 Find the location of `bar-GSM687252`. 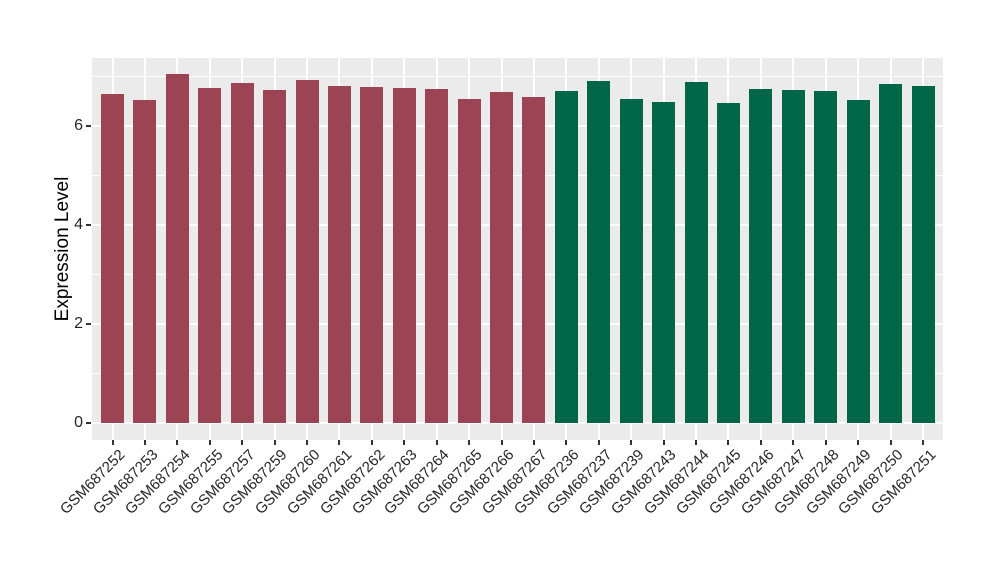

bar-GSM687252 is located at coordinates (112, 258).